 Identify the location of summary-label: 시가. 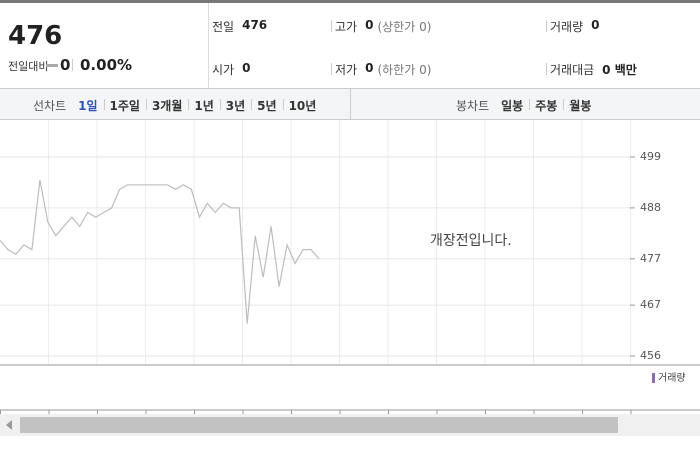
(223, 70).